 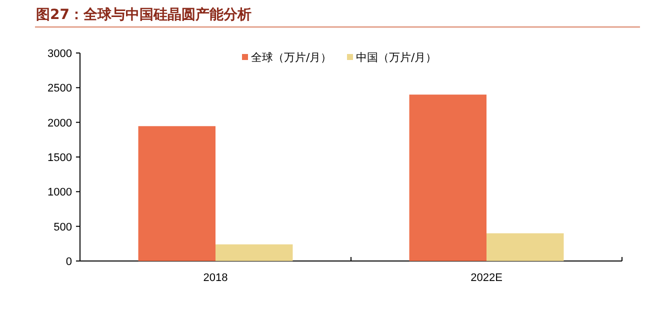 I want to click on y-tick-label: 2000, so click(x=60, y=123).